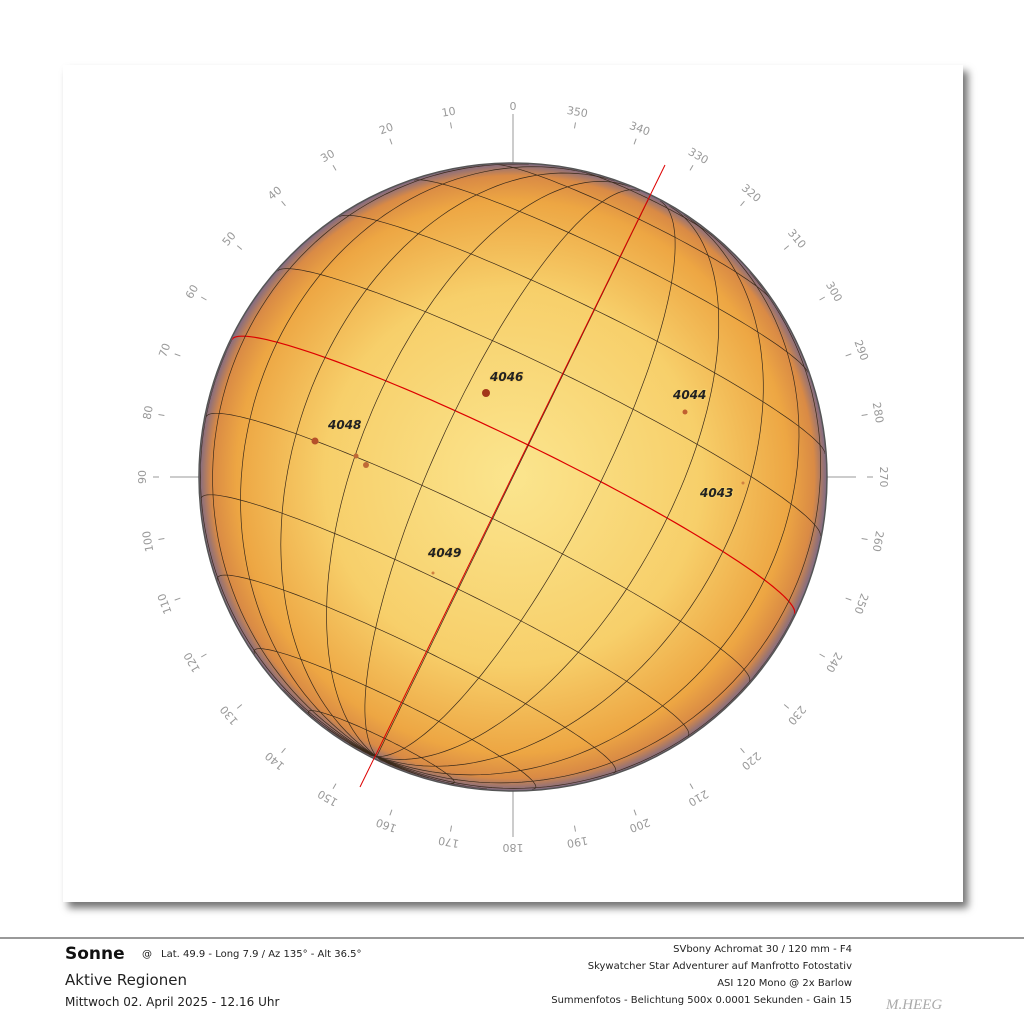 The height and width of the screenshot is (1024, 1024). Describe the element at coordinates (147, 954) in the screenshot. I see `footer-at: @` at that location.